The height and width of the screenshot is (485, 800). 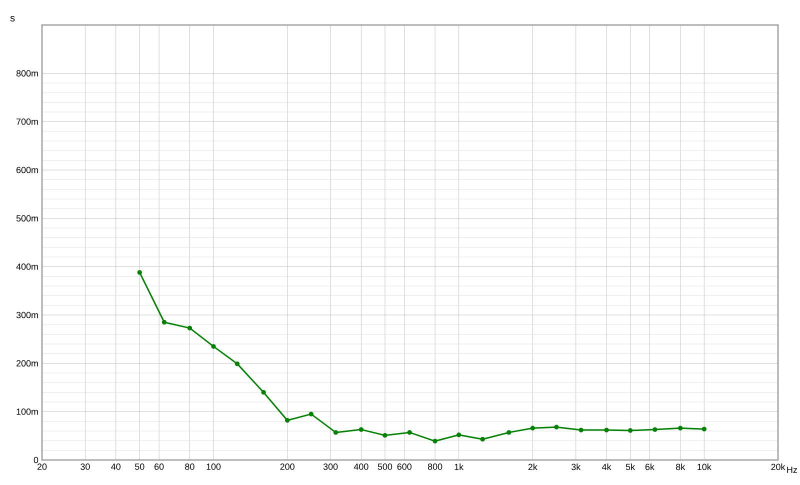 What do you see at coordinates (385, 467) in the screenshot?
I see `x-tick-label: 500` at bounding box center [385, 467].